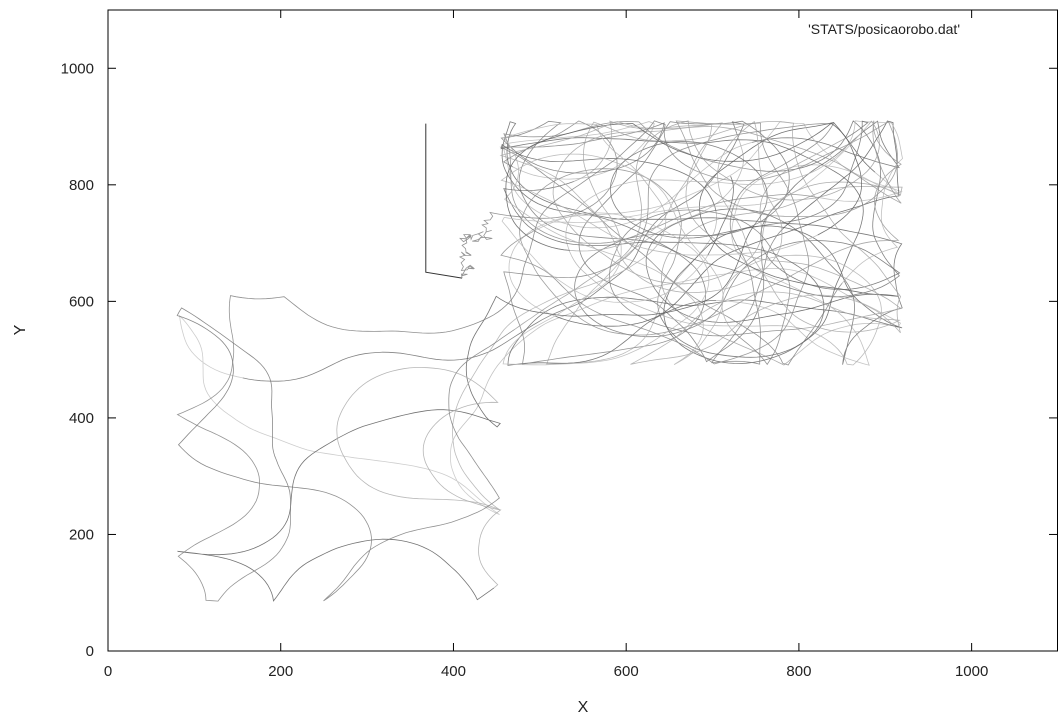  What do you see at coordinates (444, 201) in the screenshot?
I see `trajectory-start-segment` at bounding box center [444, 201].